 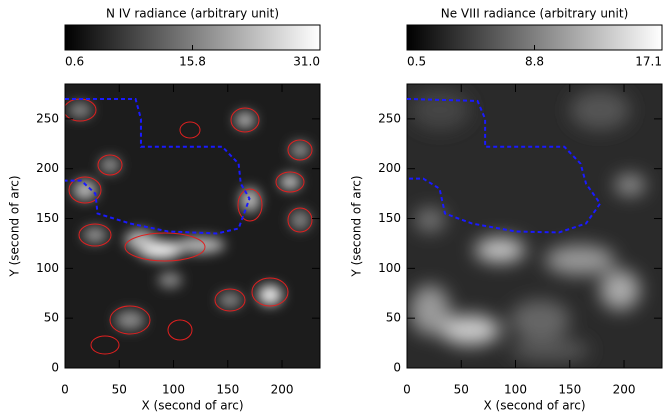 I want to click on colorbar-tick-label: 31.0, so click(x=306, y=62).